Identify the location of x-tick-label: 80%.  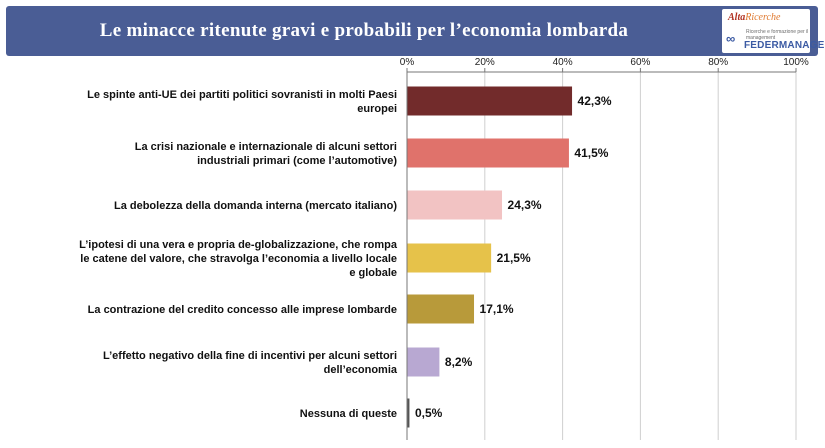
(718, 62).